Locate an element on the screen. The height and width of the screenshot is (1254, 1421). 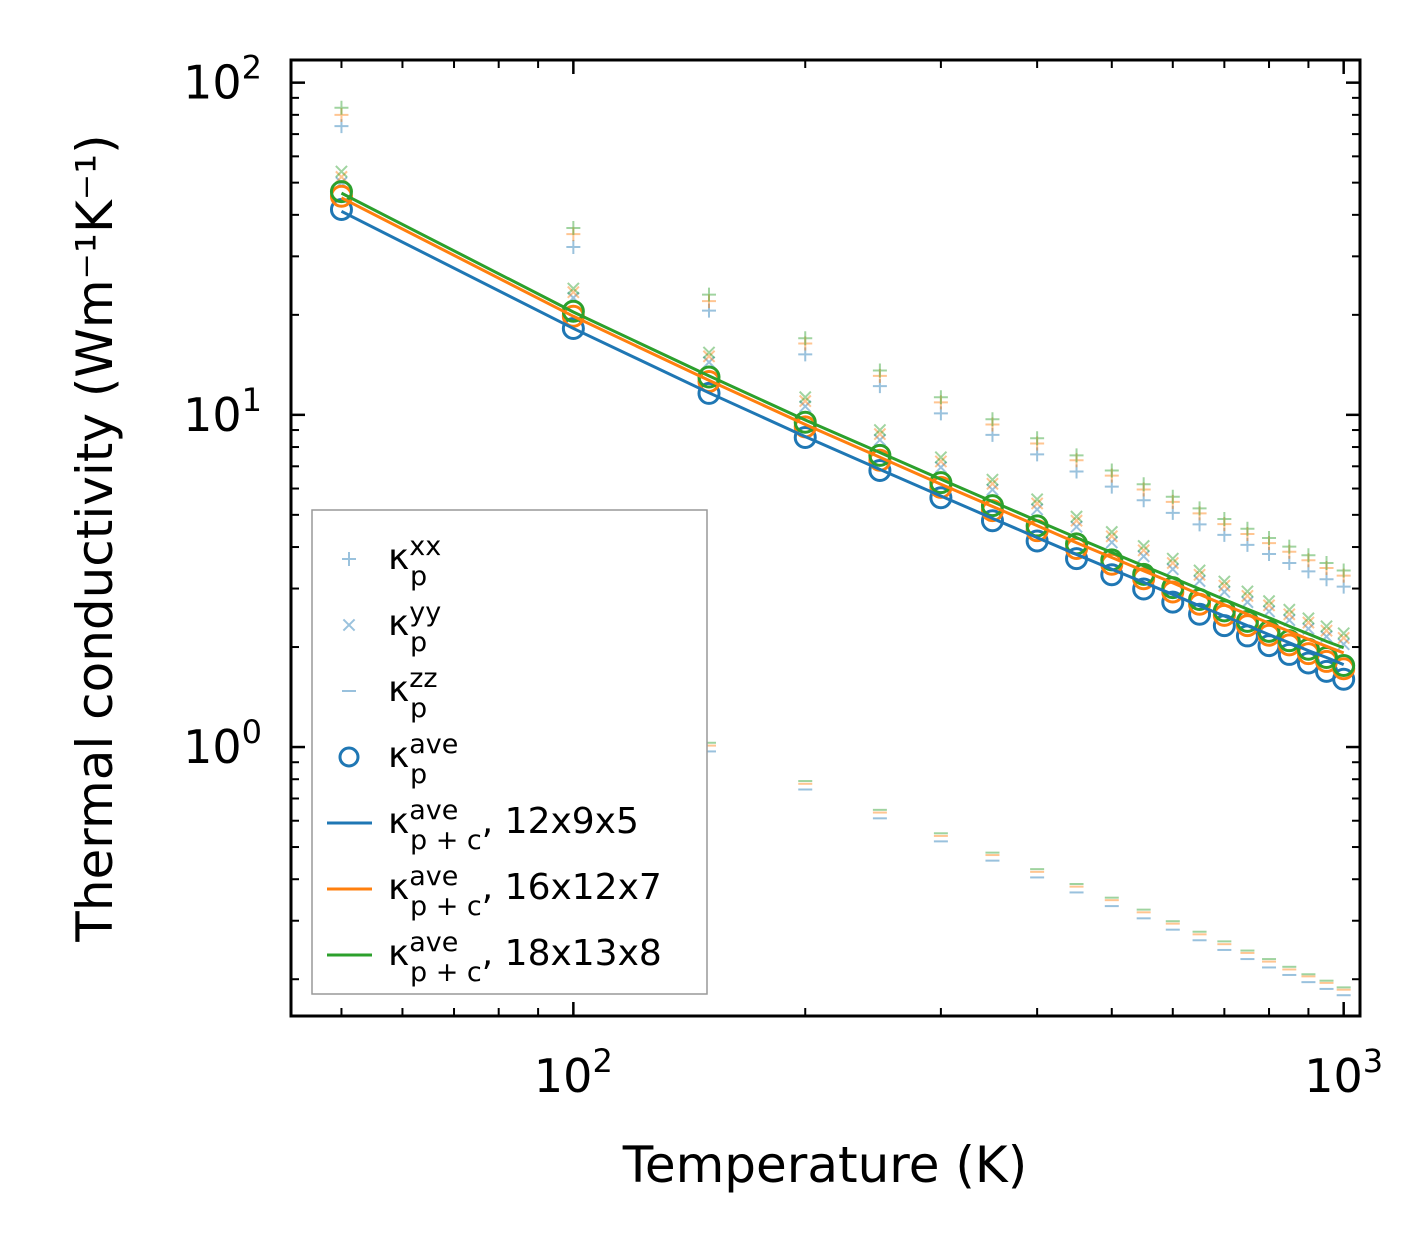
legend-label: κave p + c, 18x13x8 is located at coordinates (525, 957).